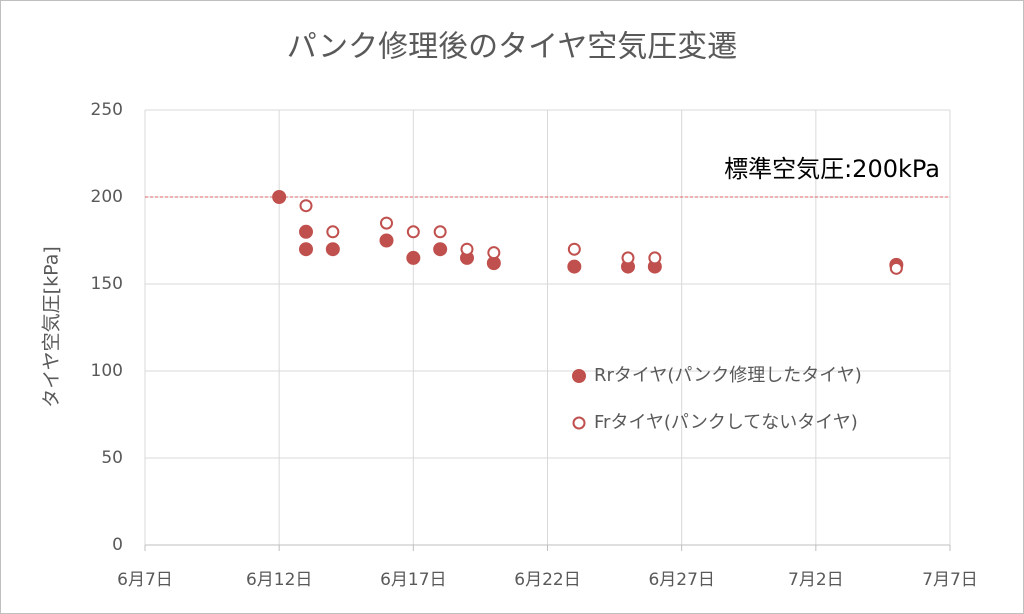 The height and width of the screenshot is (614, 1024). What do you see at coordinates (107, 197) in the screenshot?
I see `y-tick-label: 200` at bounding box center [107, 197].